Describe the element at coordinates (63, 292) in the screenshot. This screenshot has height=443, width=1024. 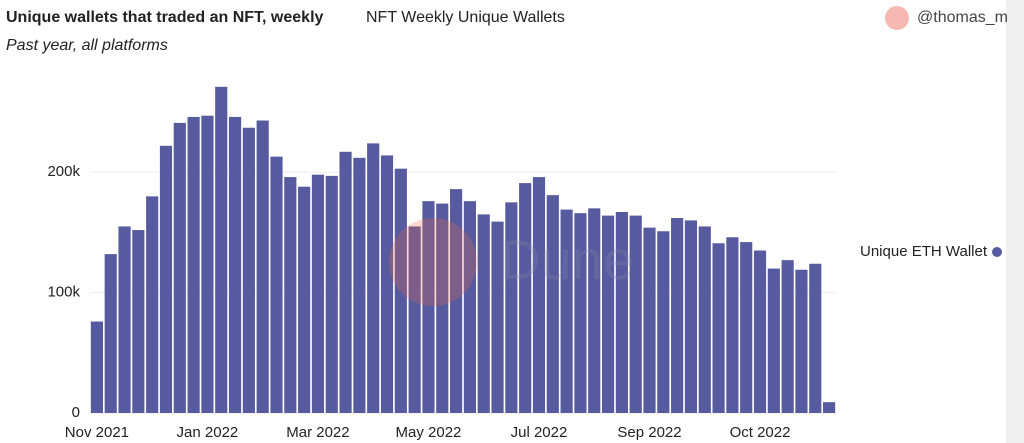
I see `y-tick-label: 100k` at that location.